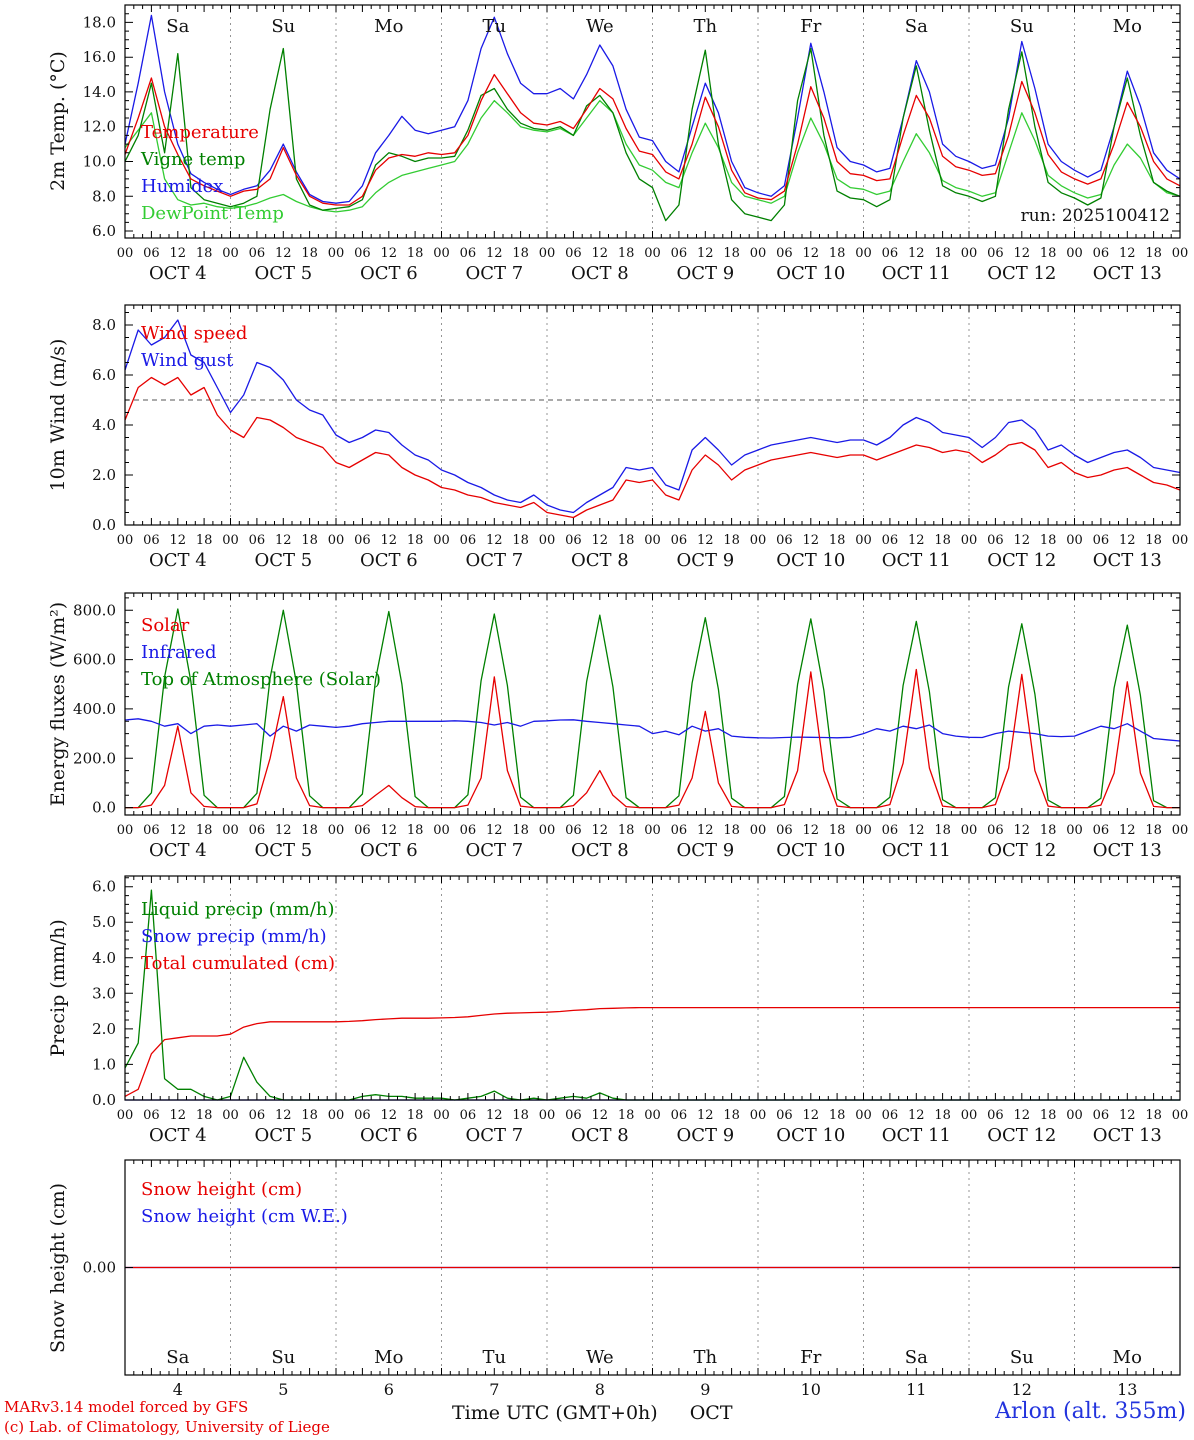 Image resolution: width=1194 pixels, height=1440 pixels. I want to click on x-date-label: OCT 10, so click(810, 850).